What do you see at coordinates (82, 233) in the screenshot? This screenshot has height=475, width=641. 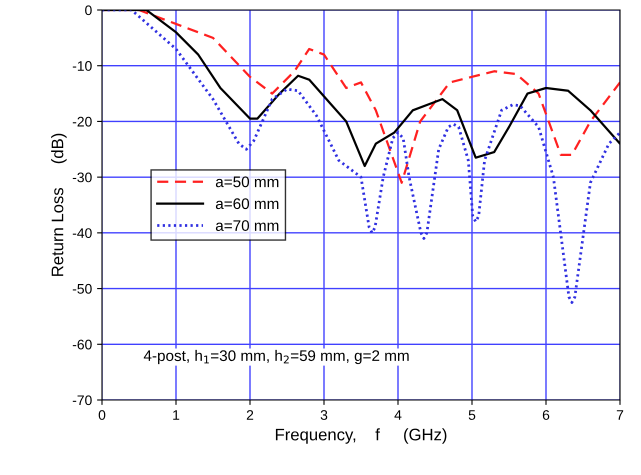 I see `y-tick-label: -40` at bounding box center [82, 233].